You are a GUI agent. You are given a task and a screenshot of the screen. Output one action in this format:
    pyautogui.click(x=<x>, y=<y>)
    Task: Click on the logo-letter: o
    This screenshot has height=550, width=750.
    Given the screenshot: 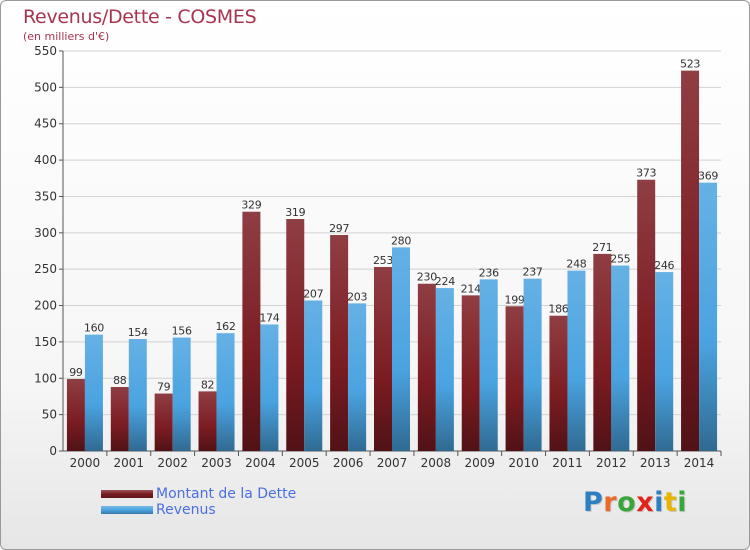 What is the action you would take?
    pyautogui.click(x=627, y=502)
    